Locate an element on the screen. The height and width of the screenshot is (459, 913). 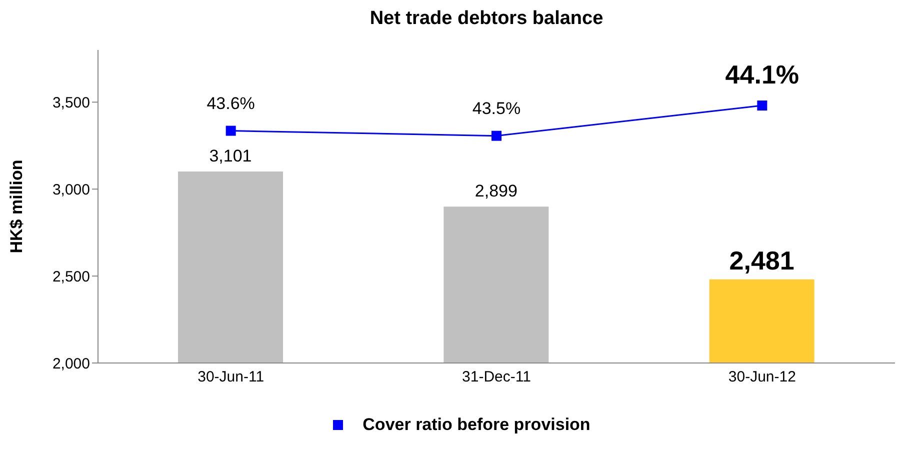
data-label: 43.5% is located at coordinates (496, 108).